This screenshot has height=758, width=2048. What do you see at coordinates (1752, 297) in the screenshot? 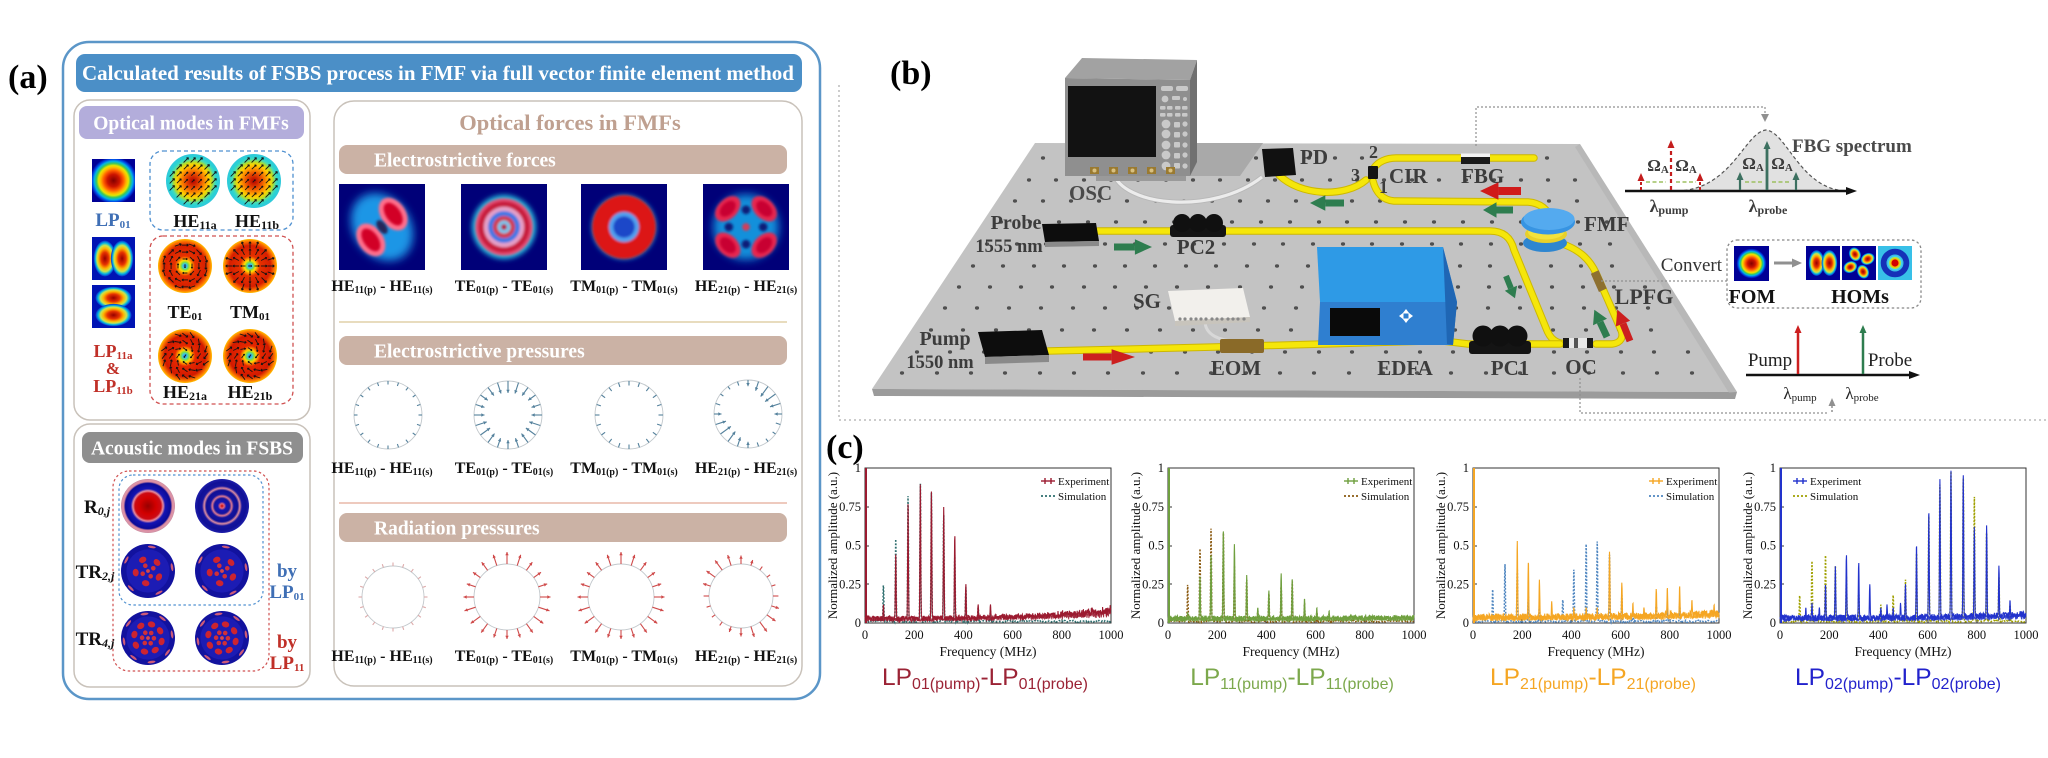
I see `svg-text: FOM` at bounding box center [1752, 297].